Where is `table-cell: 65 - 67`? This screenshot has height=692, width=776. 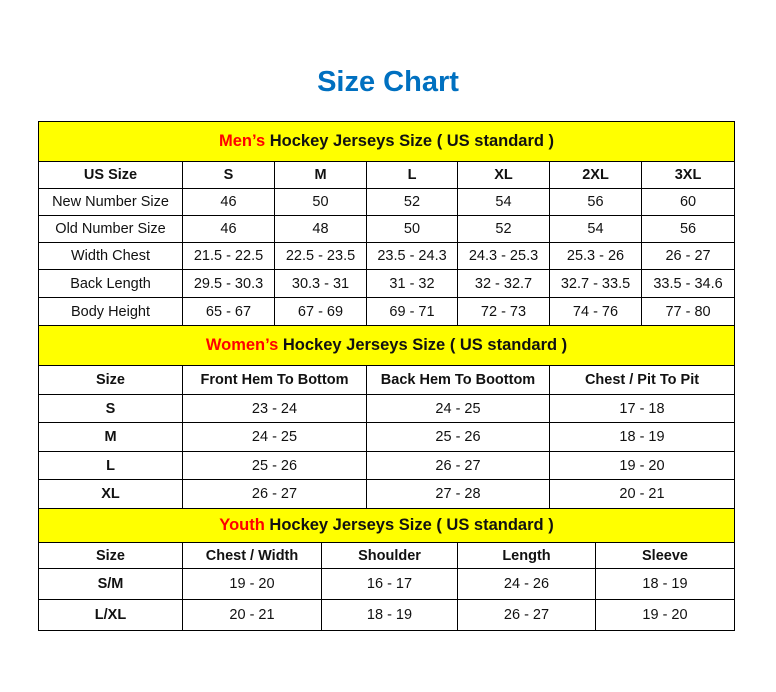
table-cell: 65 - 67 is located at coordinates (228, 311).